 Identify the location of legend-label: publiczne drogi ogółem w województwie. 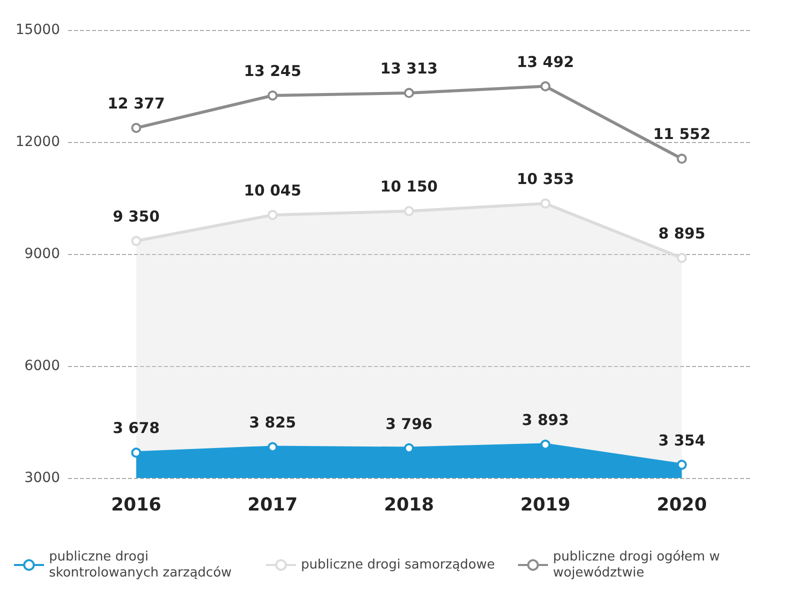
(638, 565).